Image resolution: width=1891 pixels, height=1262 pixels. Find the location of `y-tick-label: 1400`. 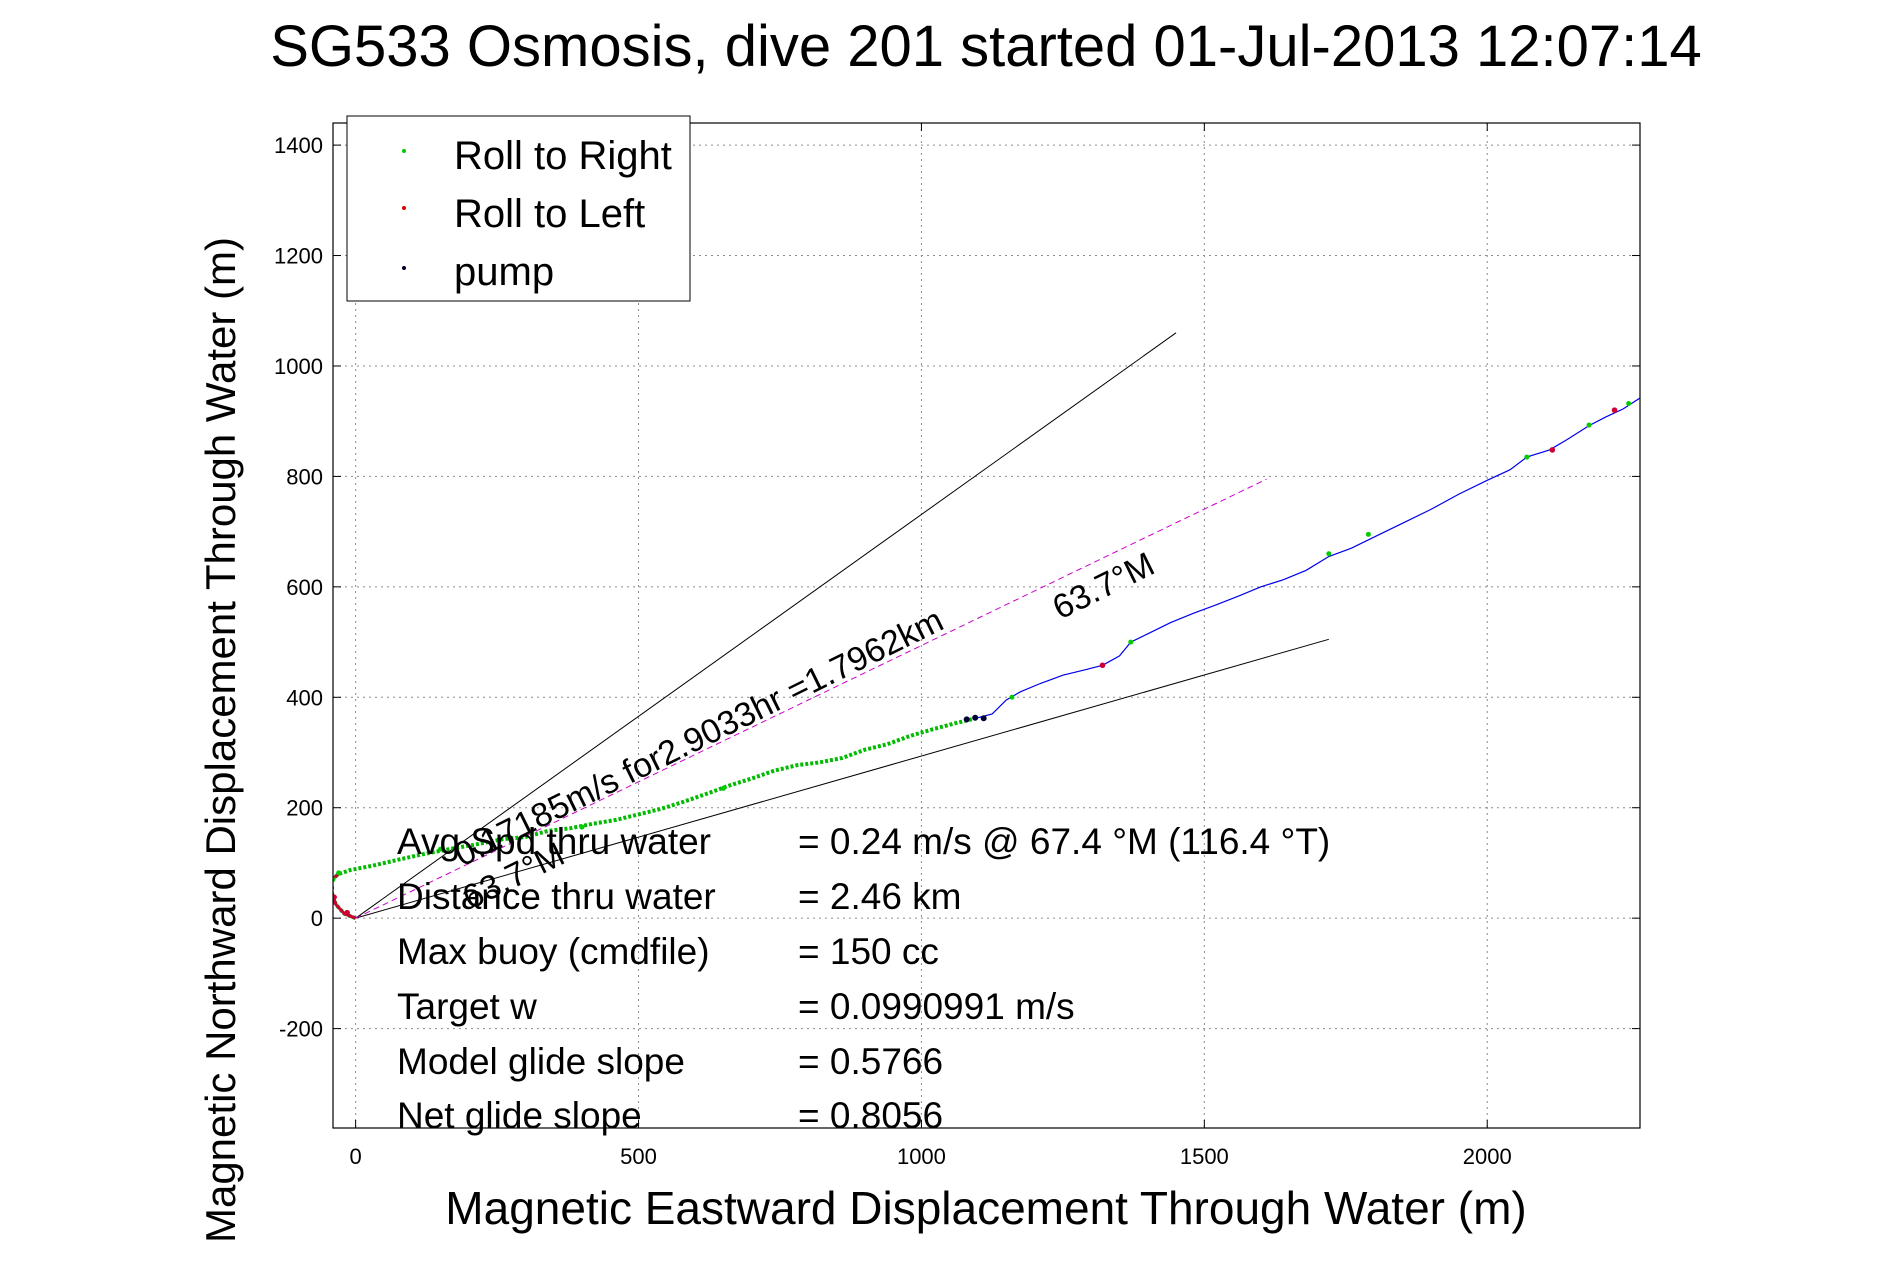

y-tick-label: 1400 is located at coordinates (298, 145).